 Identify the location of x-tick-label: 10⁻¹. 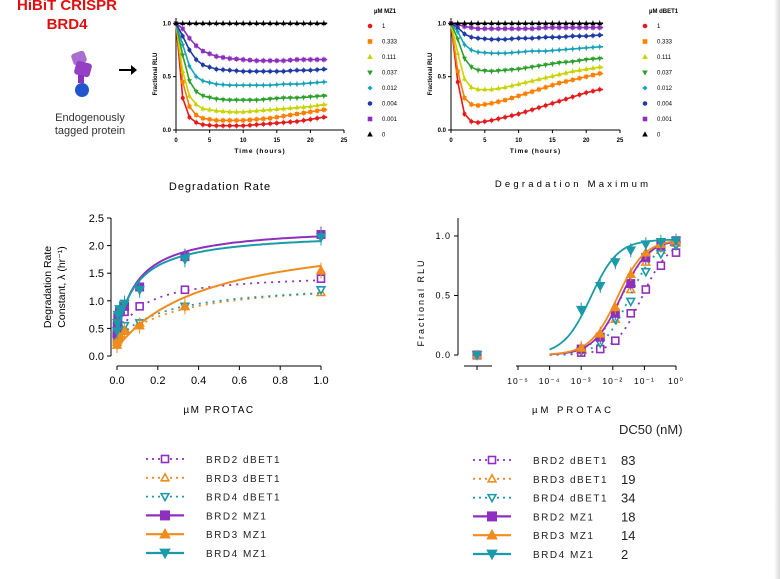
(644, 381).